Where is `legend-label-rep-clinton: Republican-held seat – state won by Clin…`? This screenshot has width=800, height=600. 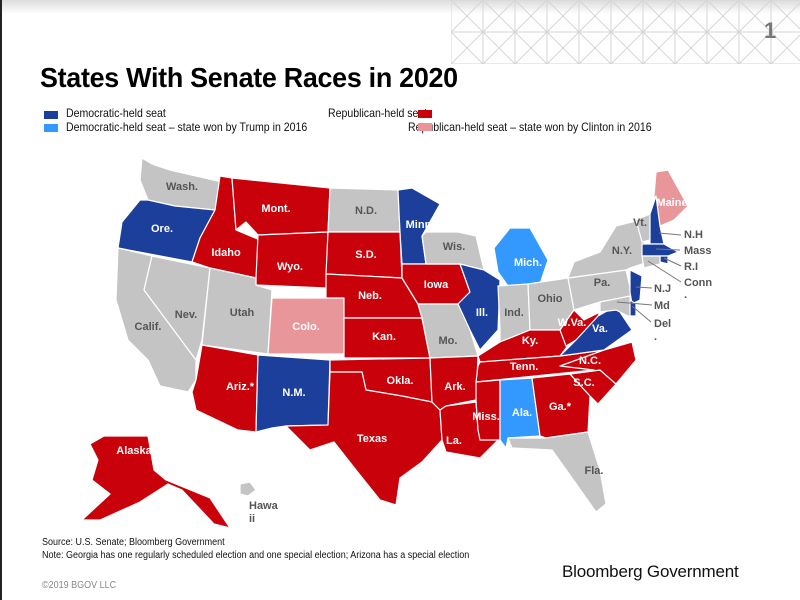
legend-label-rep-clinton: Republican-held seat – state won by Clin… is located at coordinates (530, 127).